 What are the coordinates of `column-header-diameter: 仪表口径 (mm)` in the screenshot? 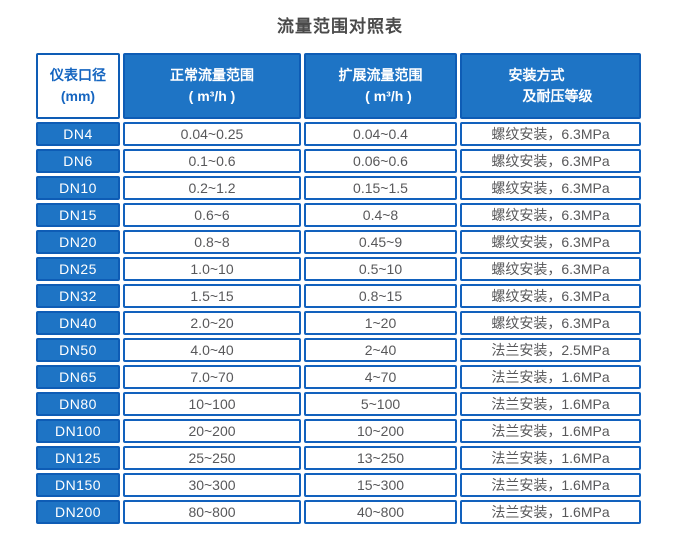 It's located at (78, 86).